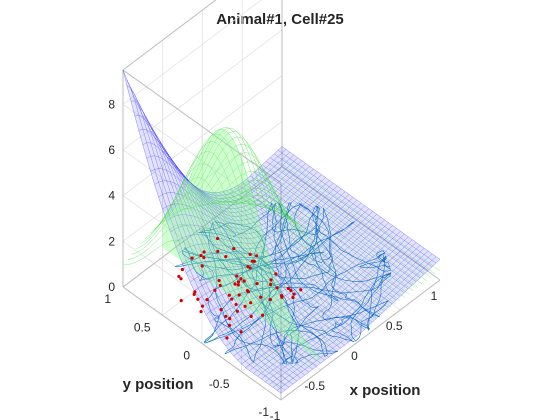 This screenshot has width=560, height=420. What do you see at coordinates (111, 196) in the screenshot?
I see `z-tick-label: 4` at bounding box center [111, 196].